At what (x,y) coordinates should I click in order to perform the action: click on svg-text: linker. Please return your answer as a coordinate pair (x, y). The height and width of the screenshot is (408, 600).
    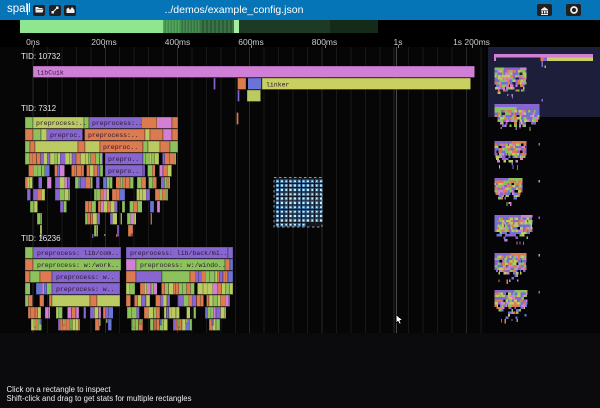
    Looking at the image, I should click on (278, 84).